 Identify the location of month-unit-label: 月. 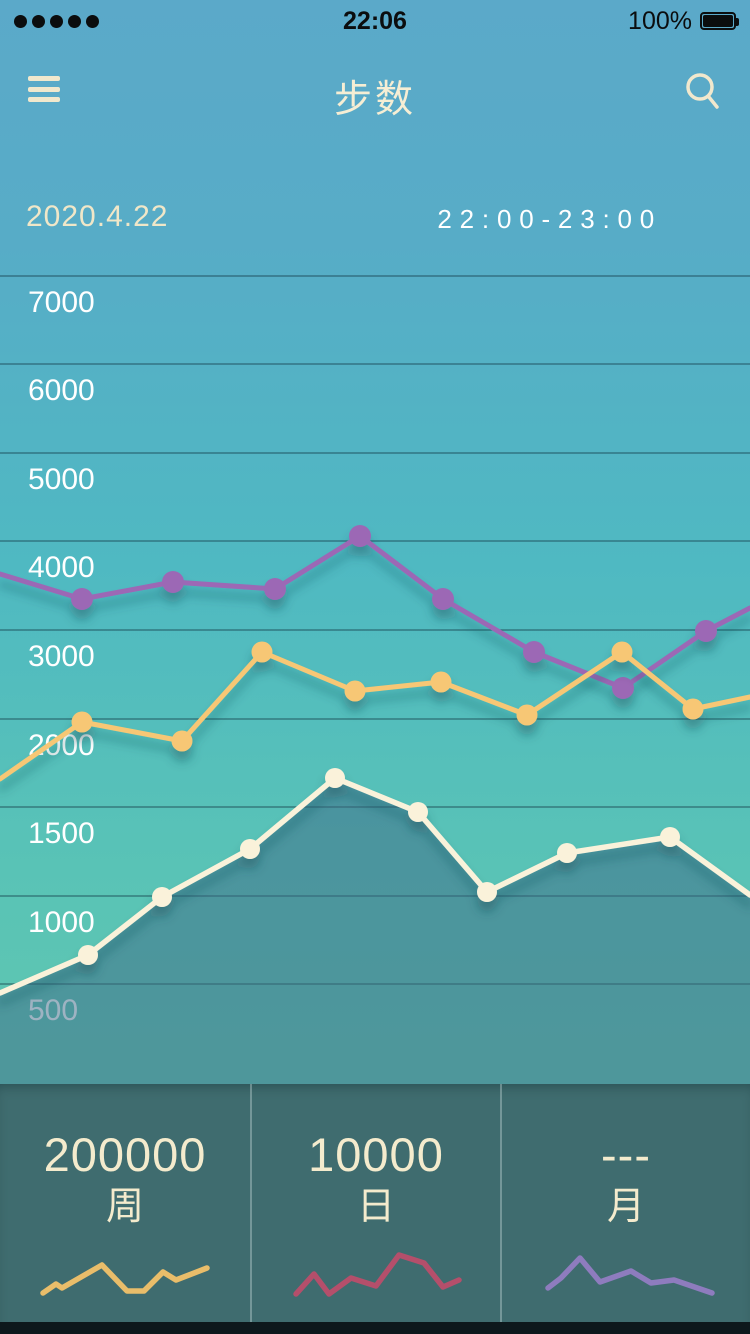
(625, 1207).